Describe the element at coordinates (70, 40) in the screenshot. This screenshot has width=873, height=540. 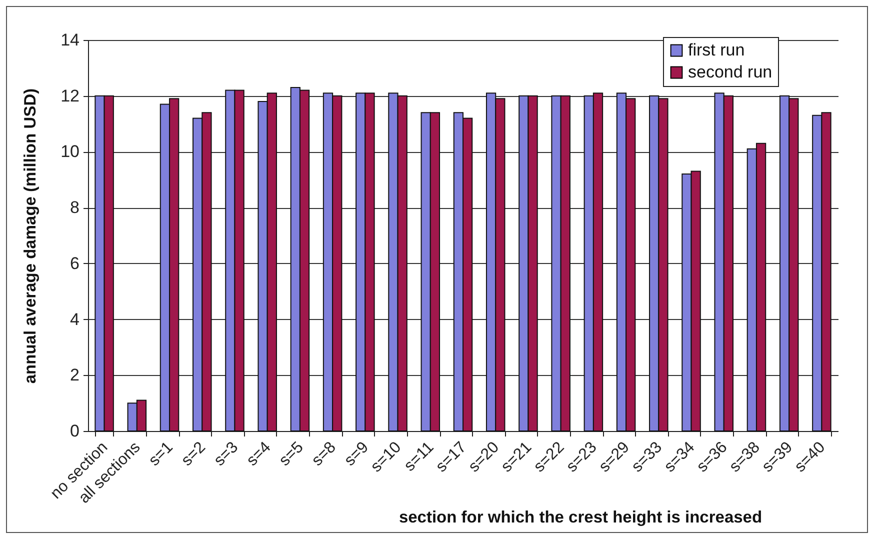
I see `y-tick-label: 14` at that location.